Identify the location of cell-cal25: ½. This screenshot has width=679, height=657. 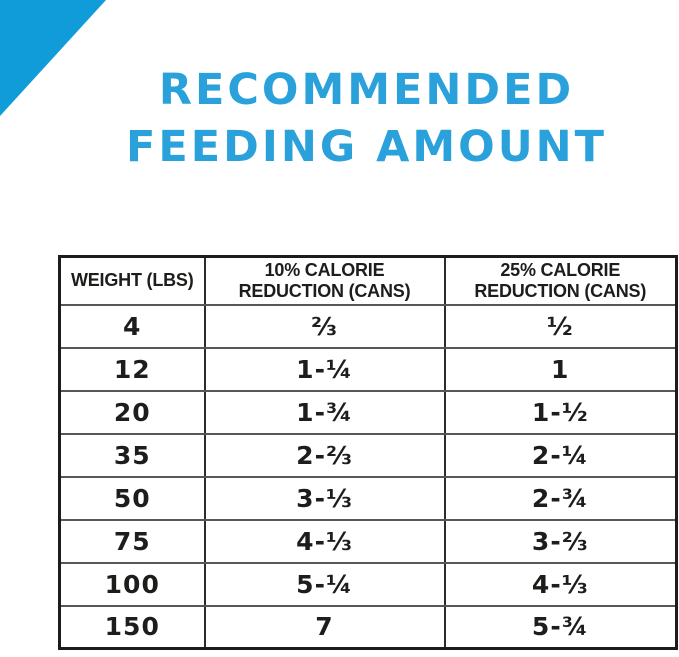
(560, 326).